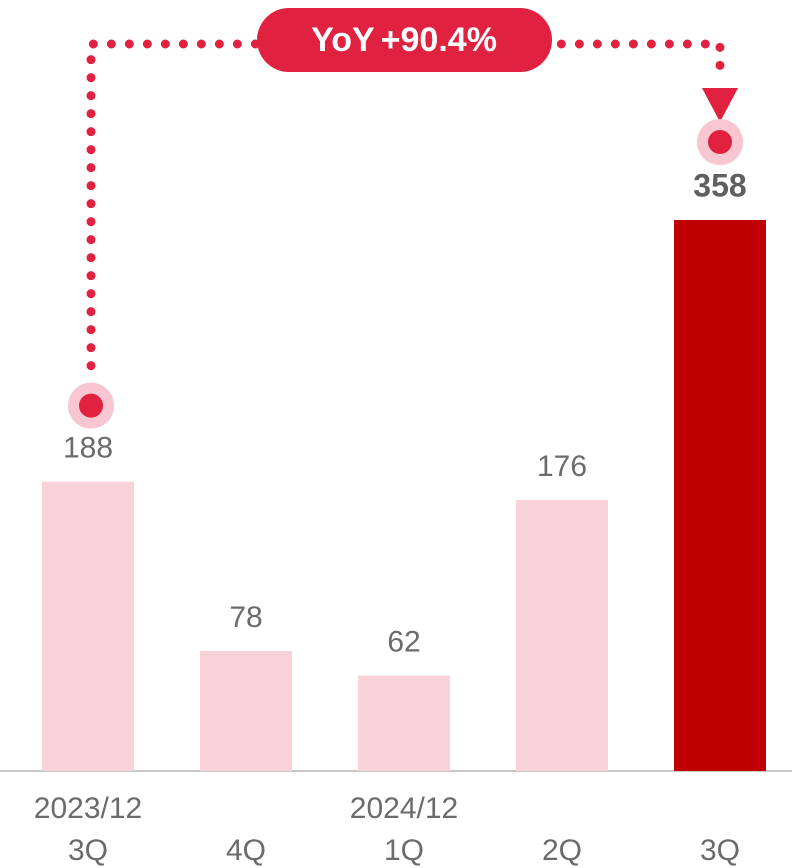 This screenshot has height=868, width=792. Describe the element at coordinates (343, 40) in the screenshot. I see `yoy-label: YoY` at that location.